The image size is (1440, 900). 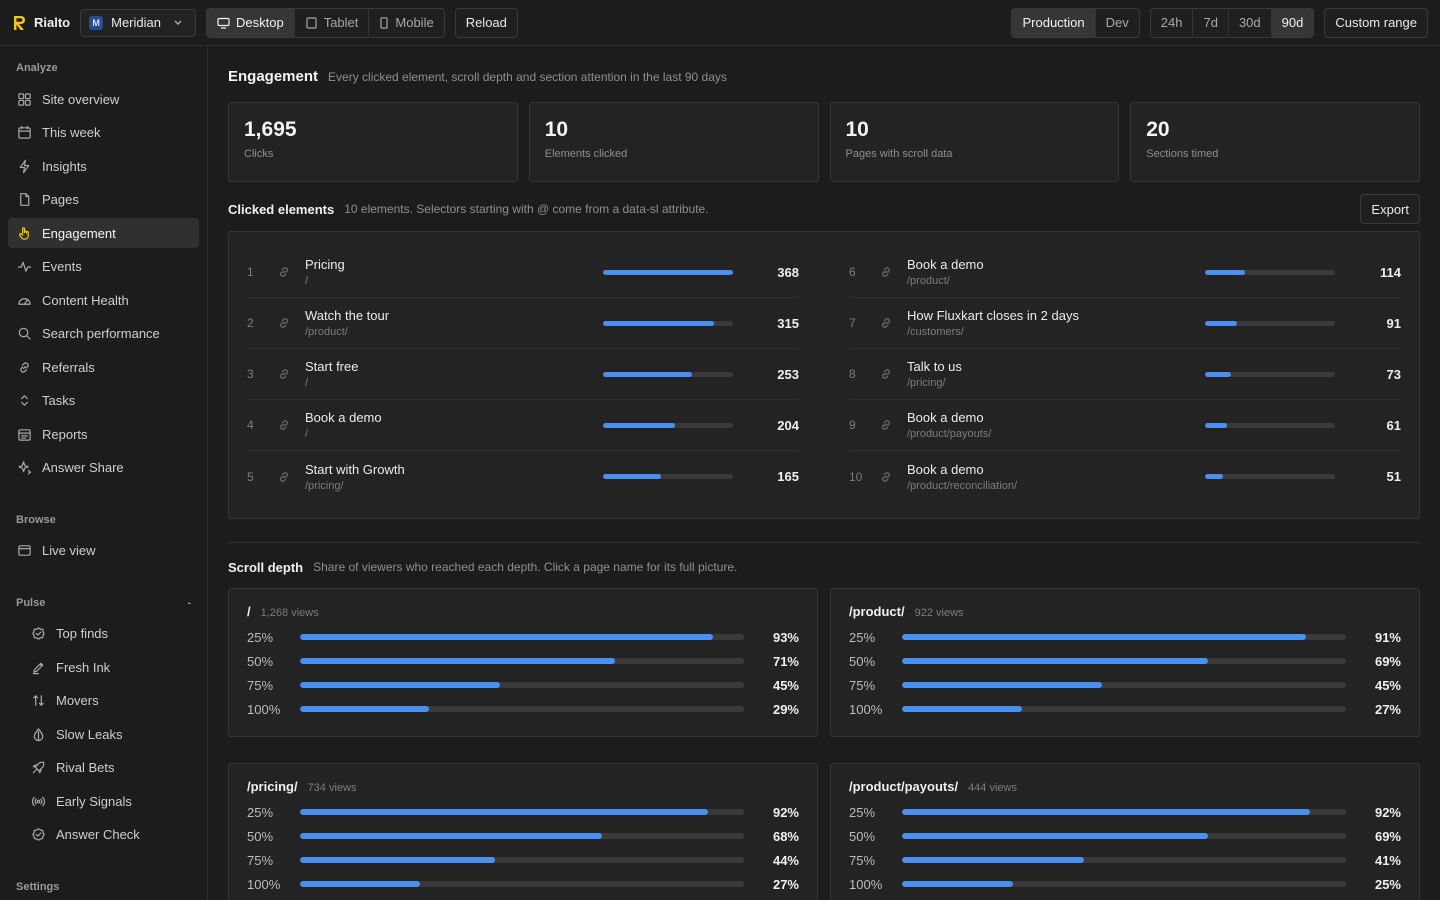 What do you see at coordinates (64, 166) in the screenshot?
I see `sidebar-item-label: Insights` at bounding box center [64, 166].